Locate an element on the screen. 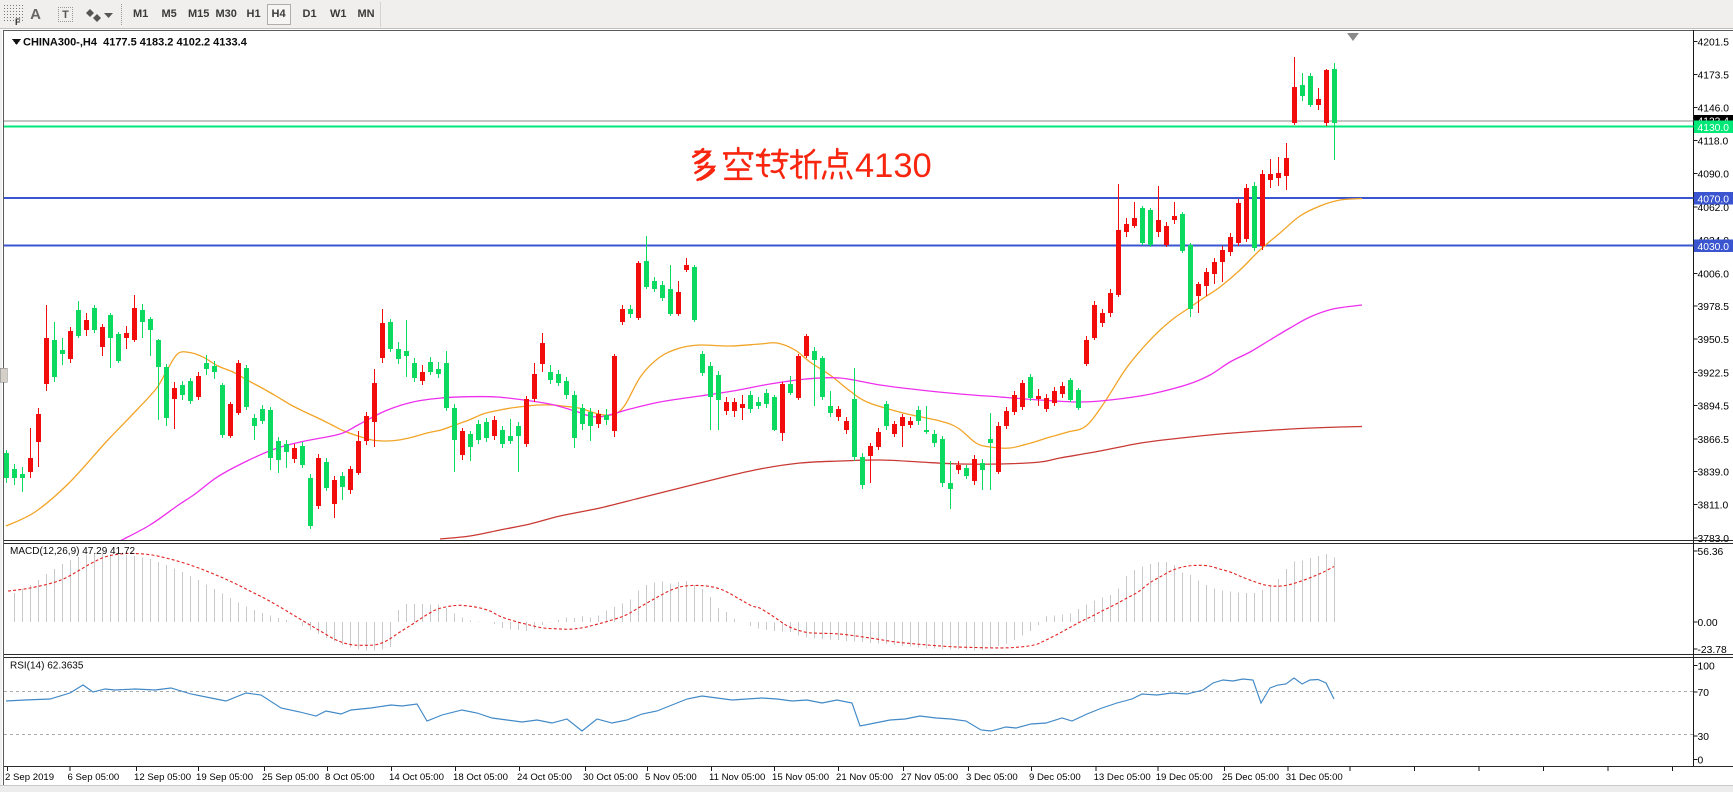 Image resolution: width=1733 pixels, height=792 pixels. svg-text: 70 is located at coordinates (1704, 693).